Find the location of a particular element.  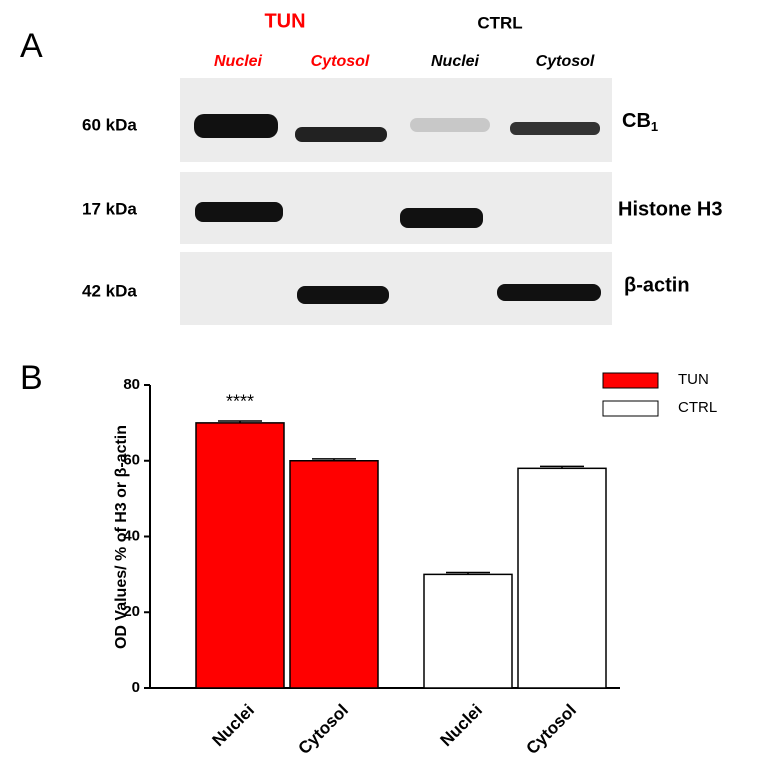

y-tick-label: 40 is located at coordinates (131, 535).